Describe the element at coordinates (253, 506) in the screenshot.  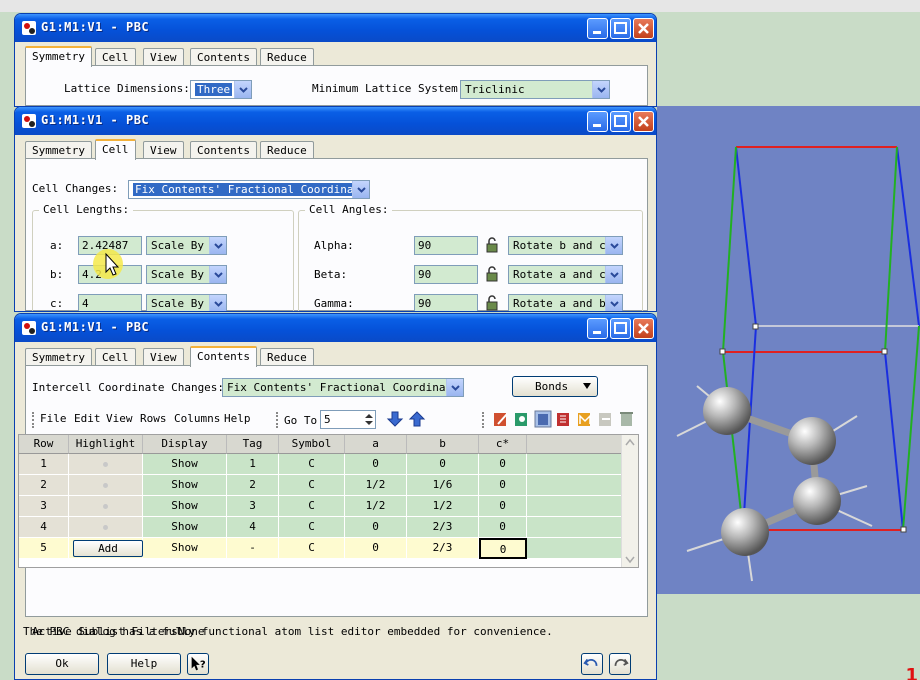
I see `cell-tag: 3` at that location.